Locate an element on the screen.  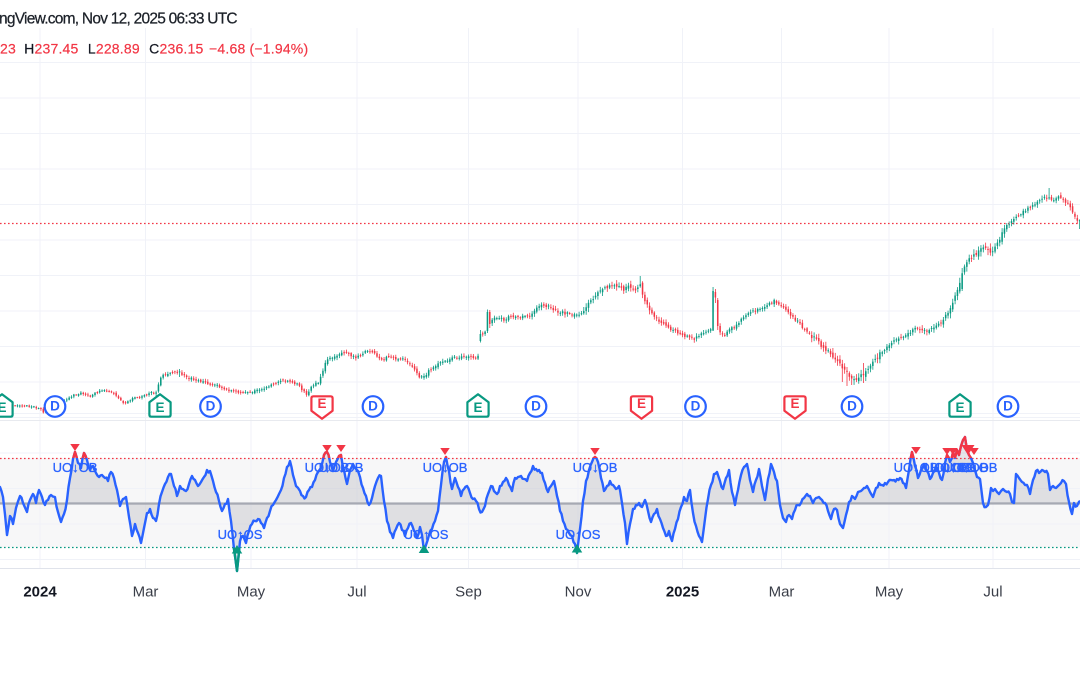
svg-text: 2025 is located at coordinates (682, 592).